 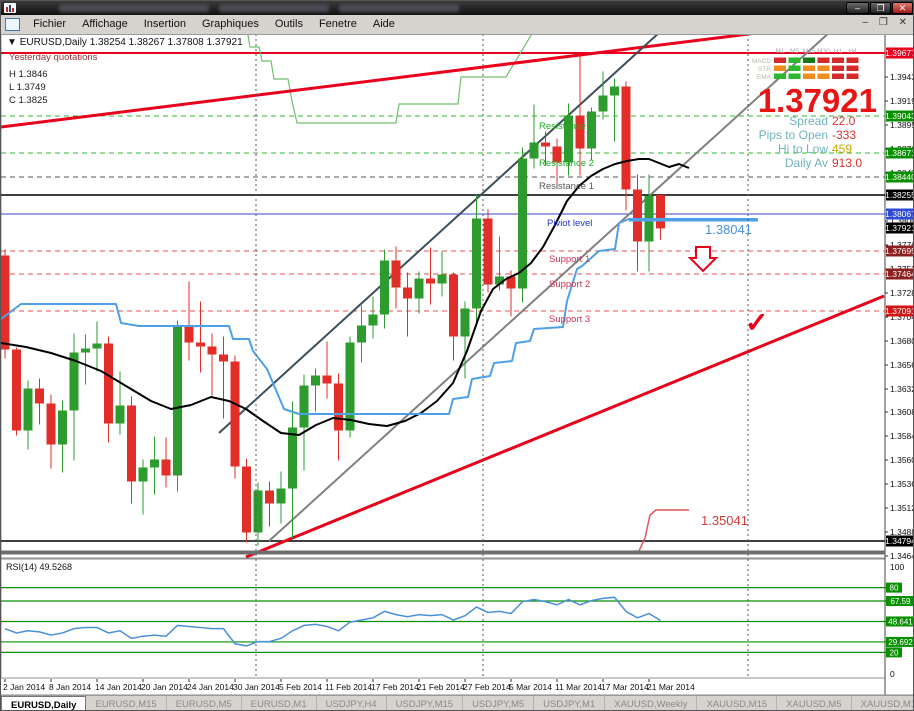 I want to click on tab-xauusd-m15: XAUUSD,M15, so click(x=737, y=703).